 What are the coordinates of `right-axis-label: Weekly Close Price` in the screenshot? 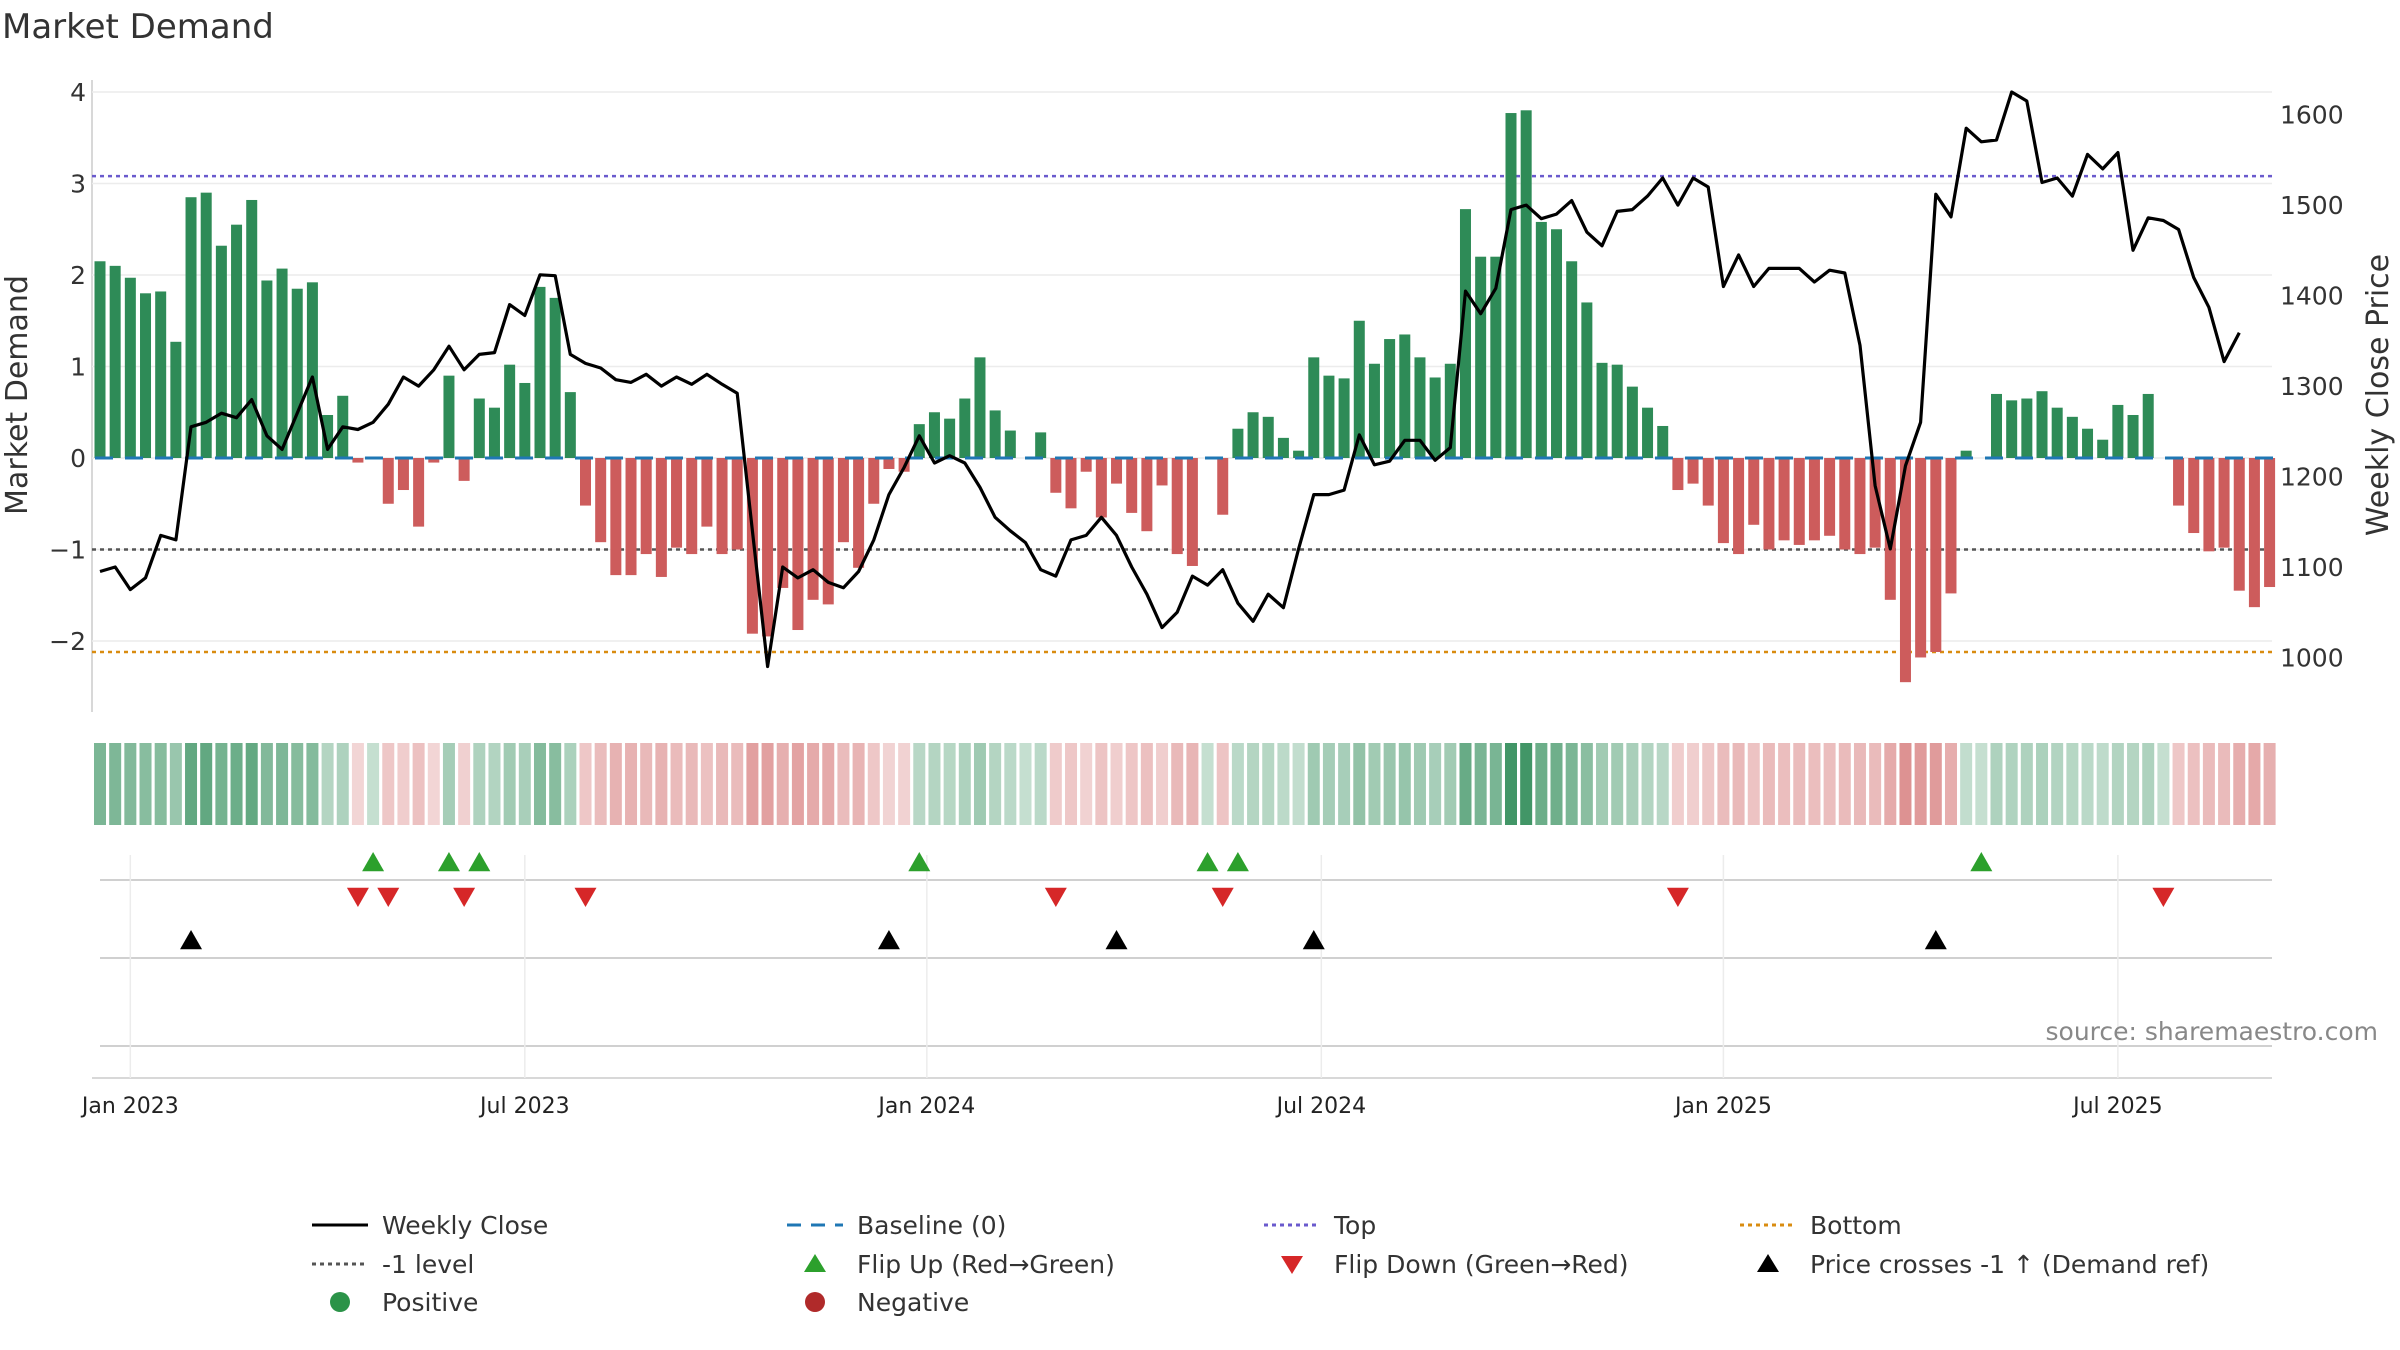 It's located at (2378, 395).